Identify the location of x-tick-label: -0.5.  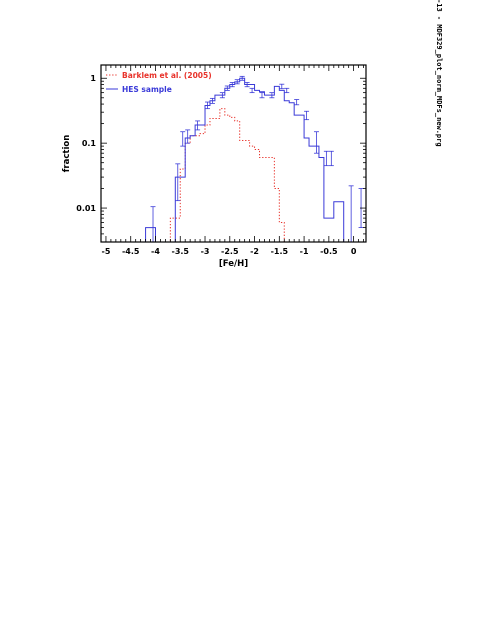
(329, 251).